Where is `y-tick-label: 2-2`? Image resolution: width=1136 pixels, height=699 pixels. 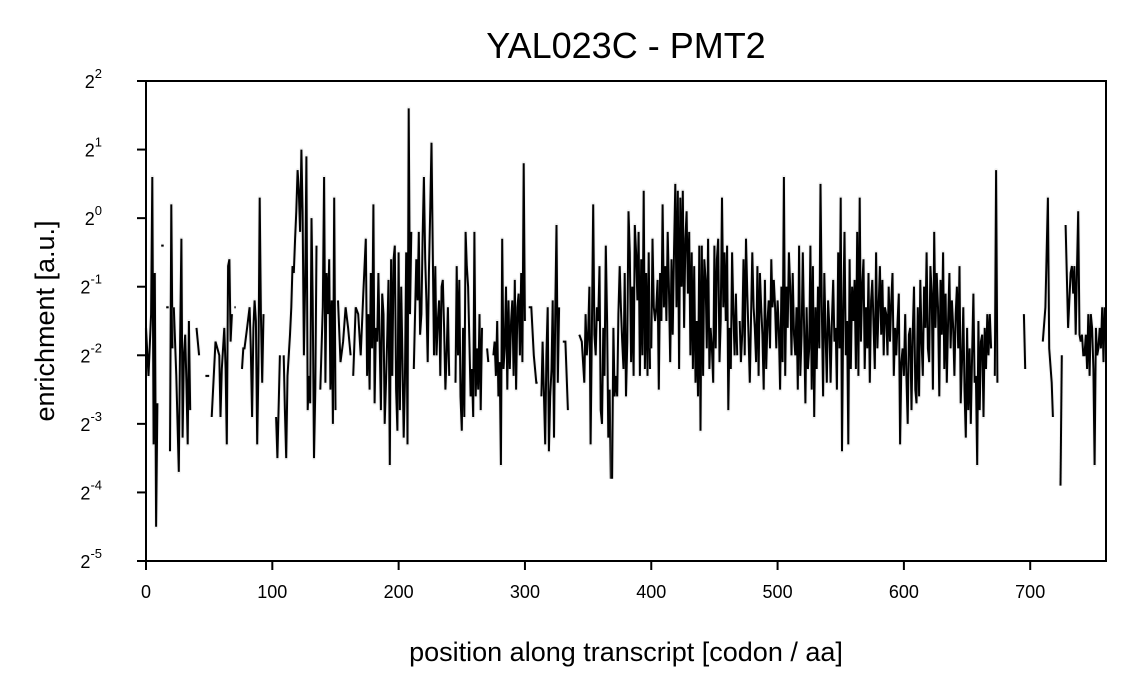 y-tick-label: 2-2 is located at coordinates (91, 353).